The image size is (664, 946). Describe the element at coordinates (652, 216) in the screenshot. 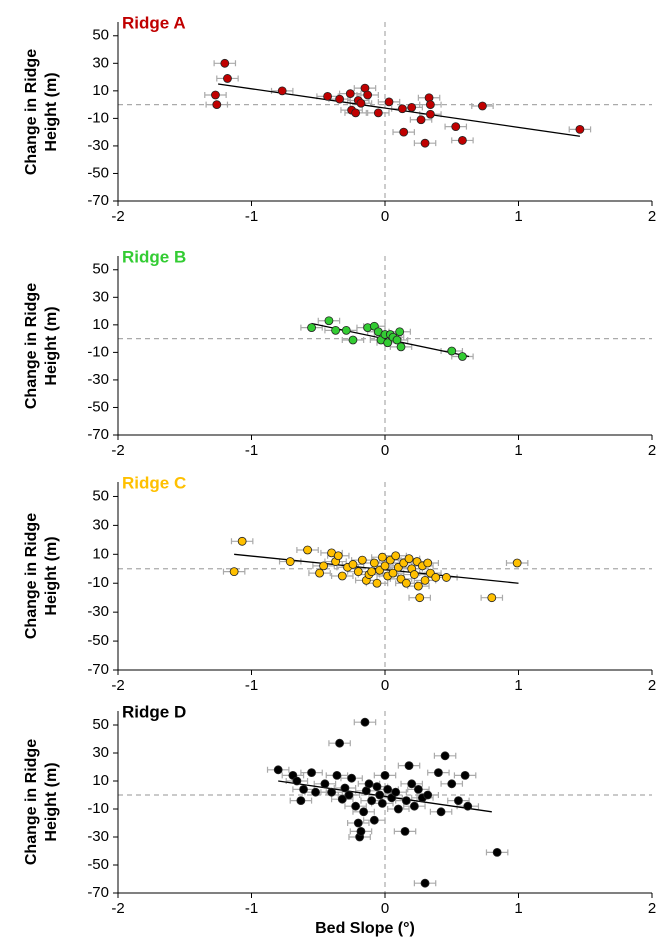

I see `x-tick-label: 2` at that location.